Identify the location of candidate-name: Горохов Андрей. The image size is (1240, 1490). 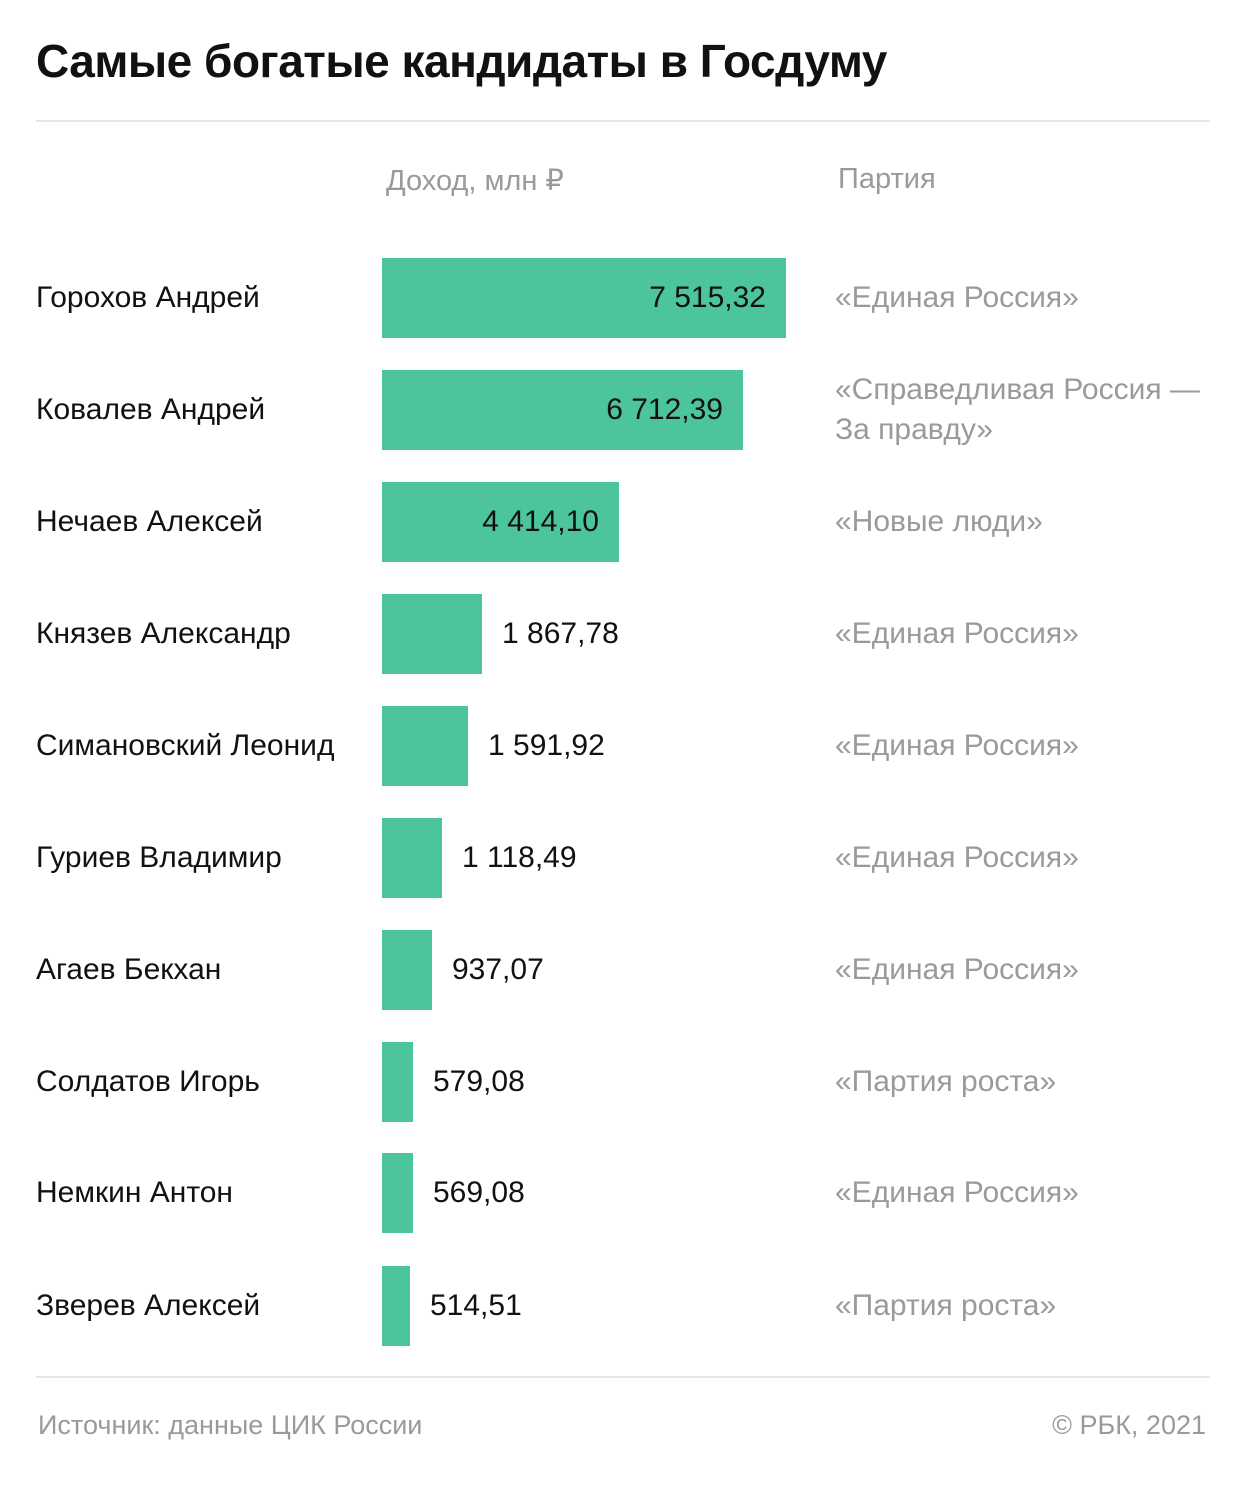
(148, 297).